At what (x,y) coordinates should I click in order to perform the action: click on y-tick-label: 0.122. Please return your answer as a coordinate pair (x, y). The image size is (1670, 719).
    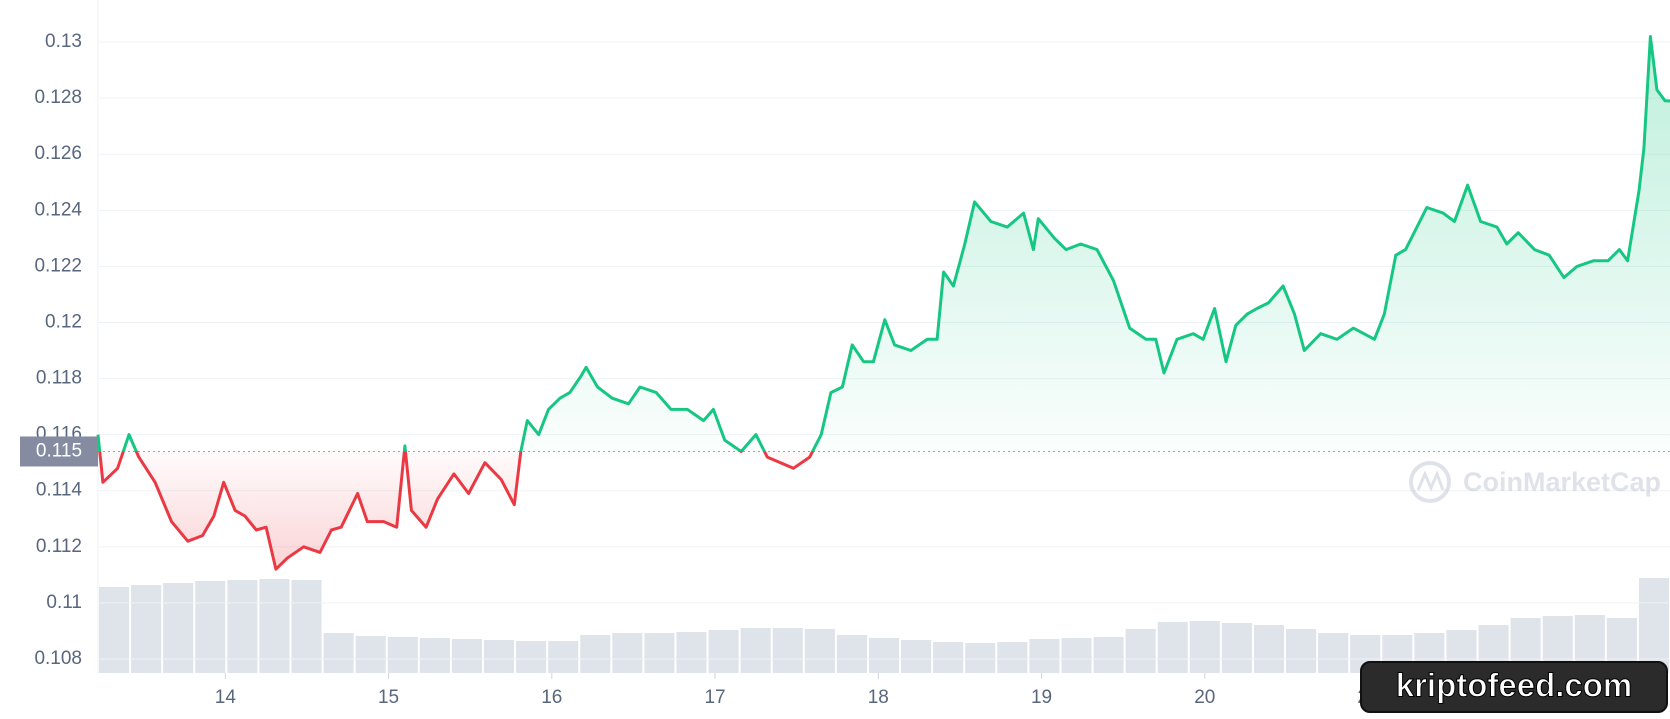
    Looking at the image, I should click on (58, 265).